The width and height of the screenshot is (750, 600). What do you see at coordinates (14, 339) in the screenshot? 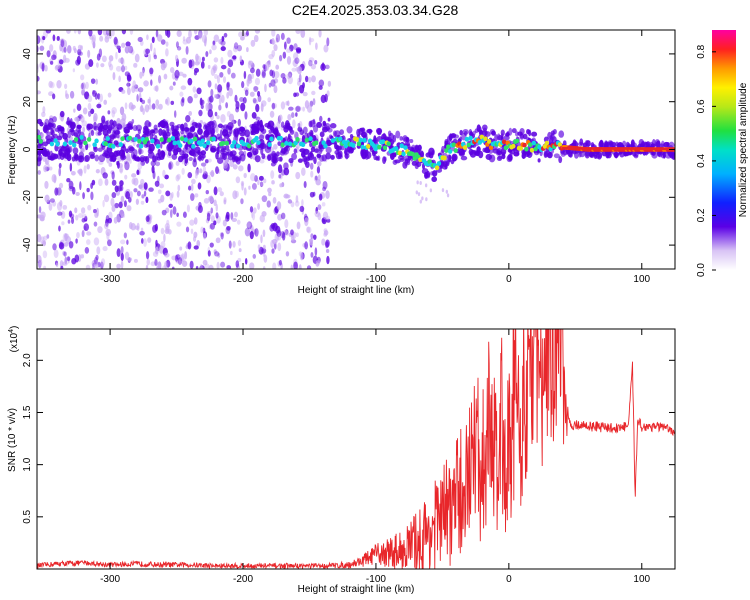
I see `snr-multiplier: (x104)` at bounding box center [14, 339].